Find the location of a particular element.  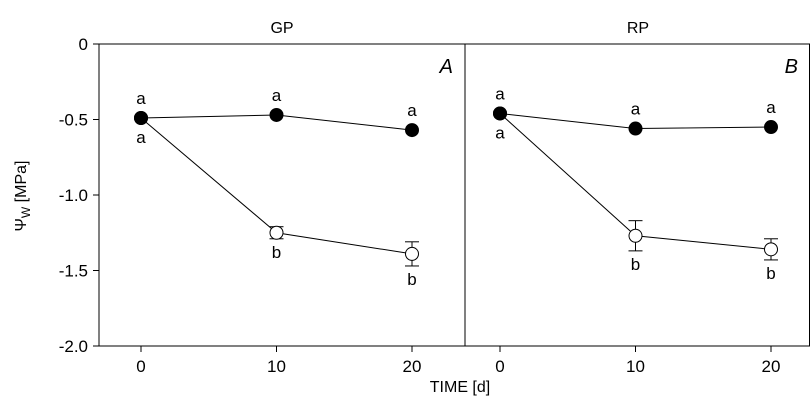

y-tick-label: -1.0 is located at coordinates (73, 195).